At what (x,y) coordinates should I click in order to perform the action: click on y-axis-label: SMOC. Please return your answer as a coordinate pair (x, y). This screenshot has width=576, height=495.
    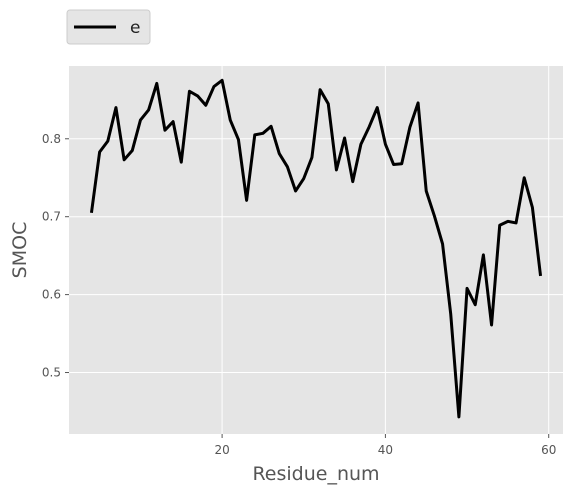
    Looking at the image, I should click on (20, 250).